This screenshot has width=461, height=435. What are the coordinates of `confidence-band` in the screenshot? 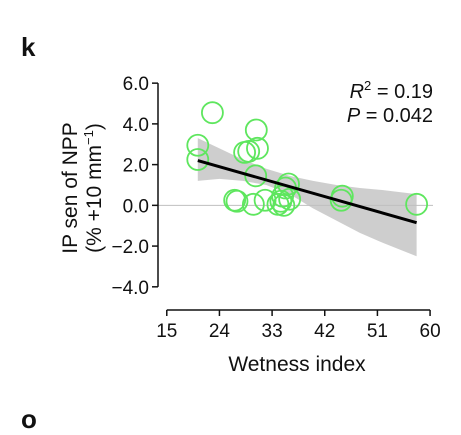 It's located at (307, 197).